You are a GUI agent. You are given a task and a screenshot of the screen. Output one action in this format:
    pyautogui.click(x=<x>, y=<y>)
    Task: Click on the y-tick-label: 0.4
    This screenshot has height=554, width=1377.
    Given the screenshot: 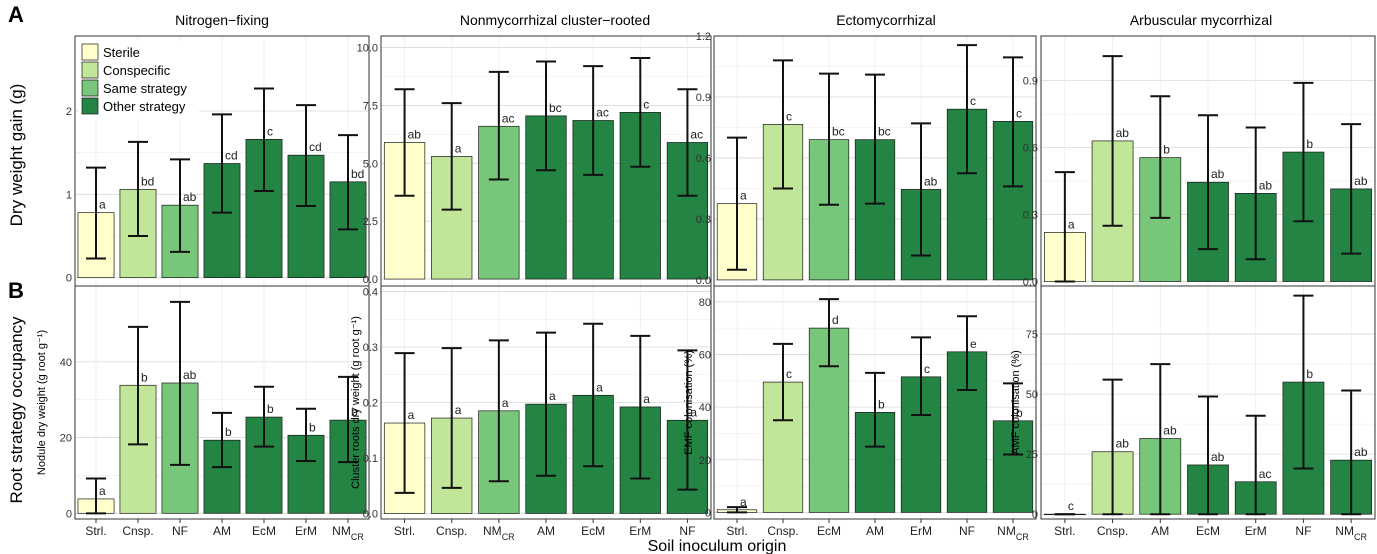 What is the action you would take?
    pyautogui.click(x=370, y=293)
    